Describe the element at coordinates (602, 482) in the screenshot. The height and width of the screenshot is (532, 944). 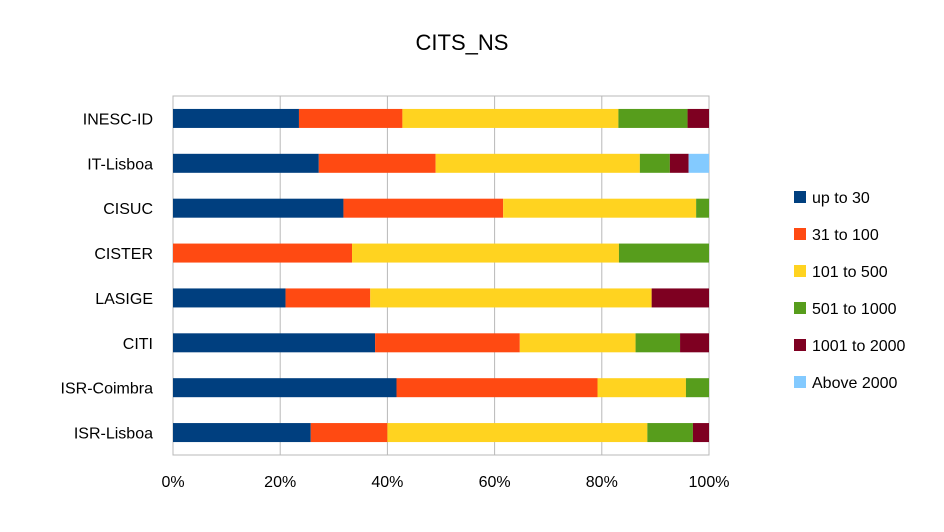
I see `x-tick-label: 80%` at that location.